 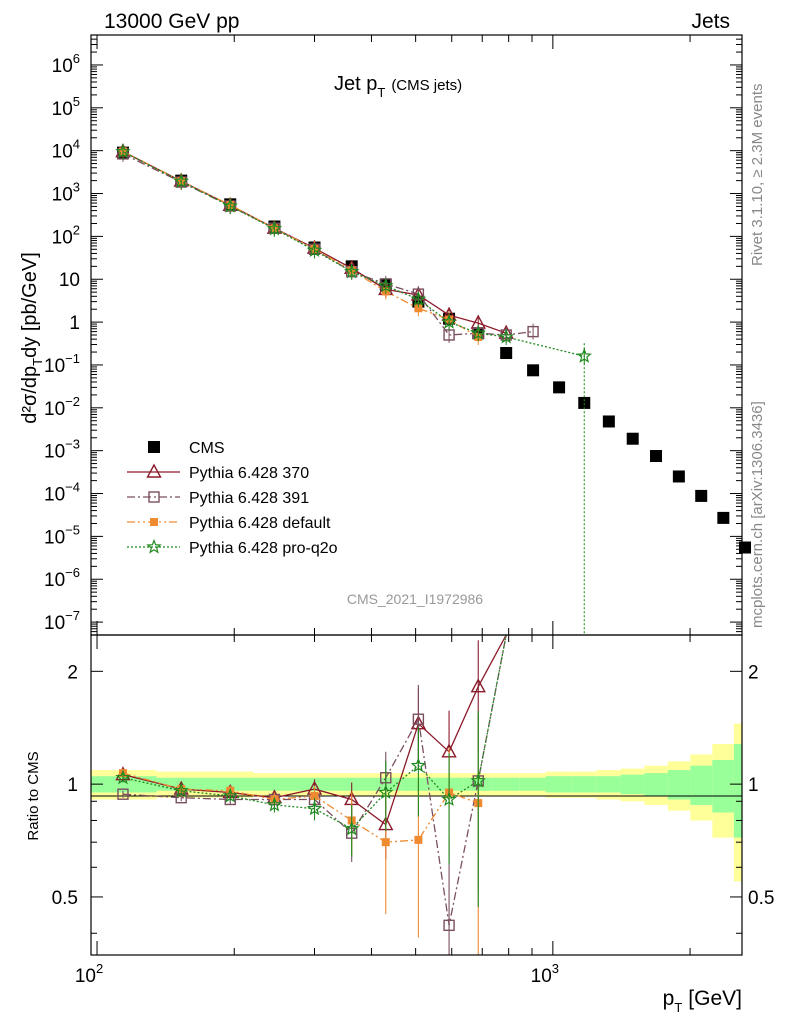 What do you see at coordinates (678, 1007) in the screenshot?
I see `x-axis-label-sub: T` at bounding box center [678, 1007].